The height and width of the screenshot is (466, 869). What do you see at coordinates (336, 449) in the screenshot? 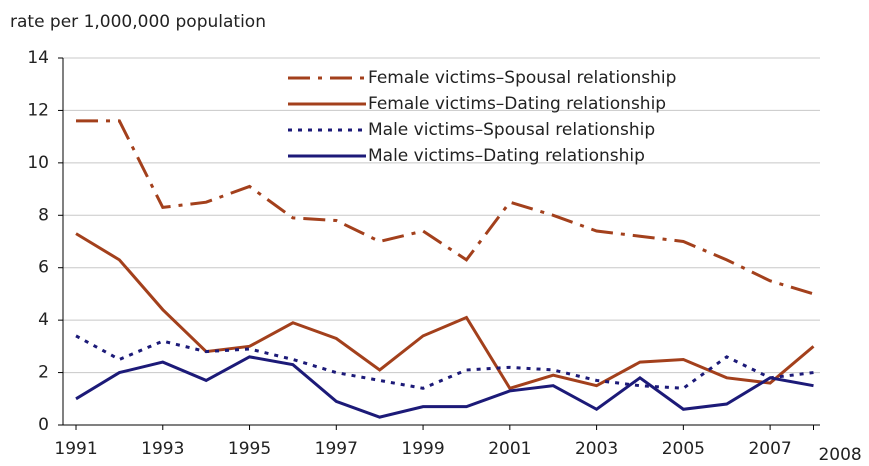
I see `x-tick-label: 1997` at bounding box center [336, 449].